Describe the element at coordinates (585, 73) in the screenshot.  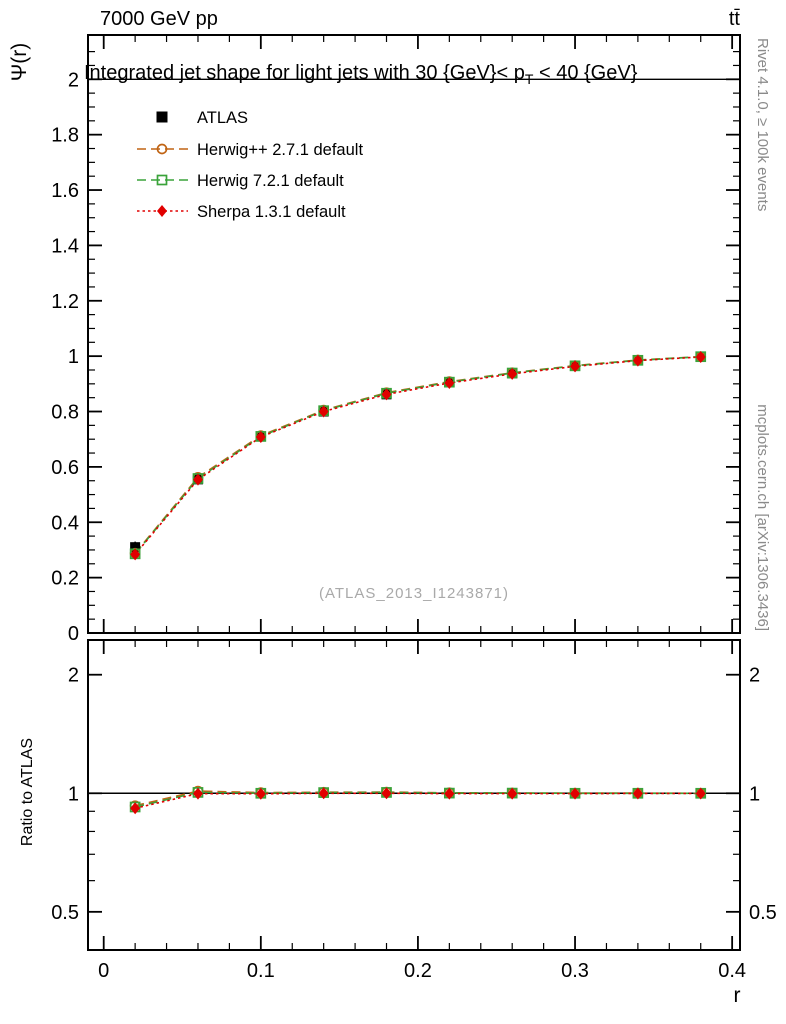
I see `plot-title-post: < 40 {GeV}` at that location.